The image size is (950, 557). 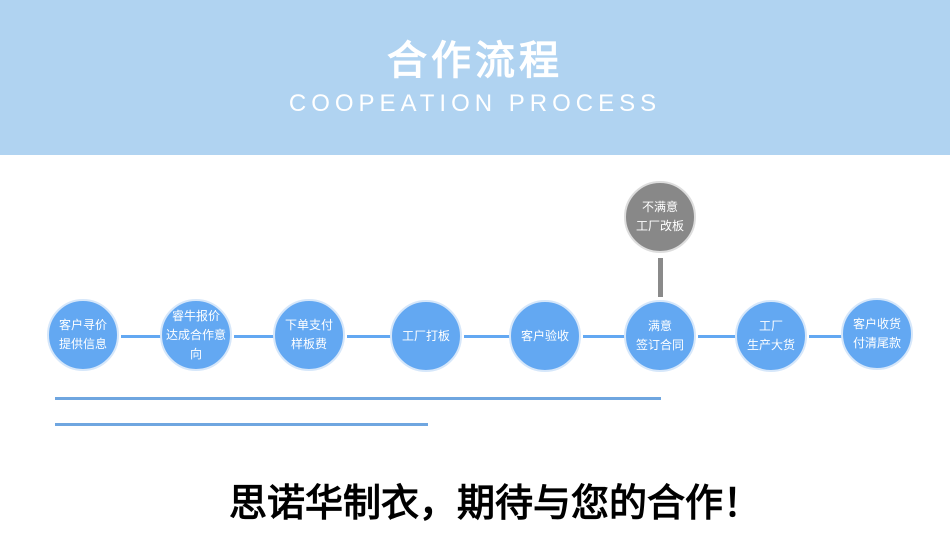 I want to click on step-text: 睿牛报价, so click(x=195, y=315).